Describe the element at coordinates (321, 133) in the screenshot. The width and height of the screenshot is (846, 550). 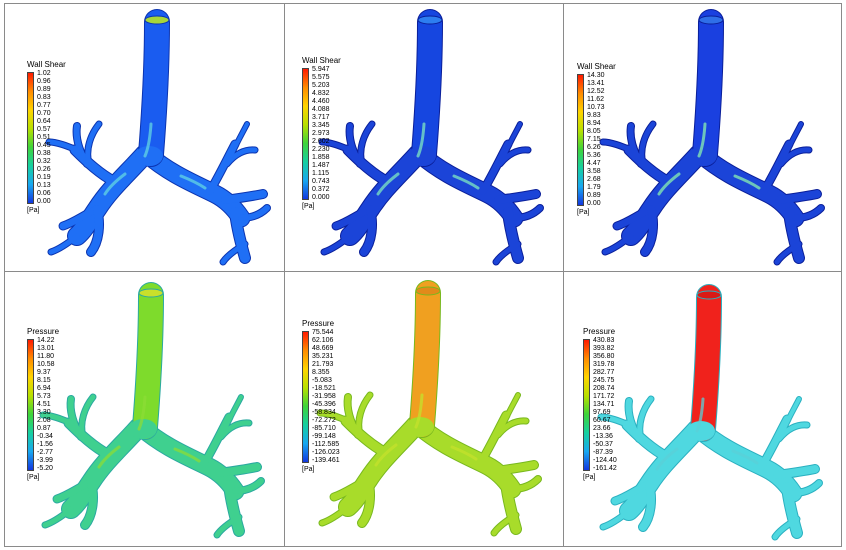
I see `legend-tick-label: 2.973` at that location.